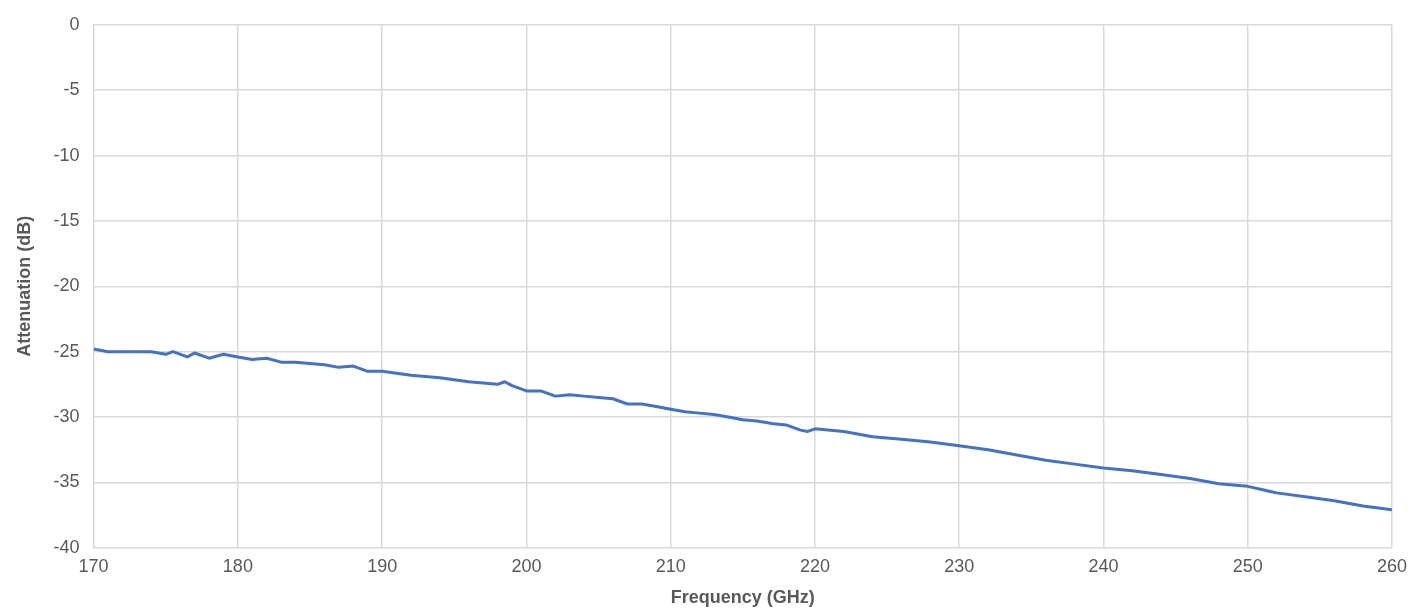 Image resolution: width=1415 pixels, height=613 pixels. What do you see at coordinates (66, 285) in the screenshot?
I see `y-tick-label: -20` at bounding box center [66, 285].